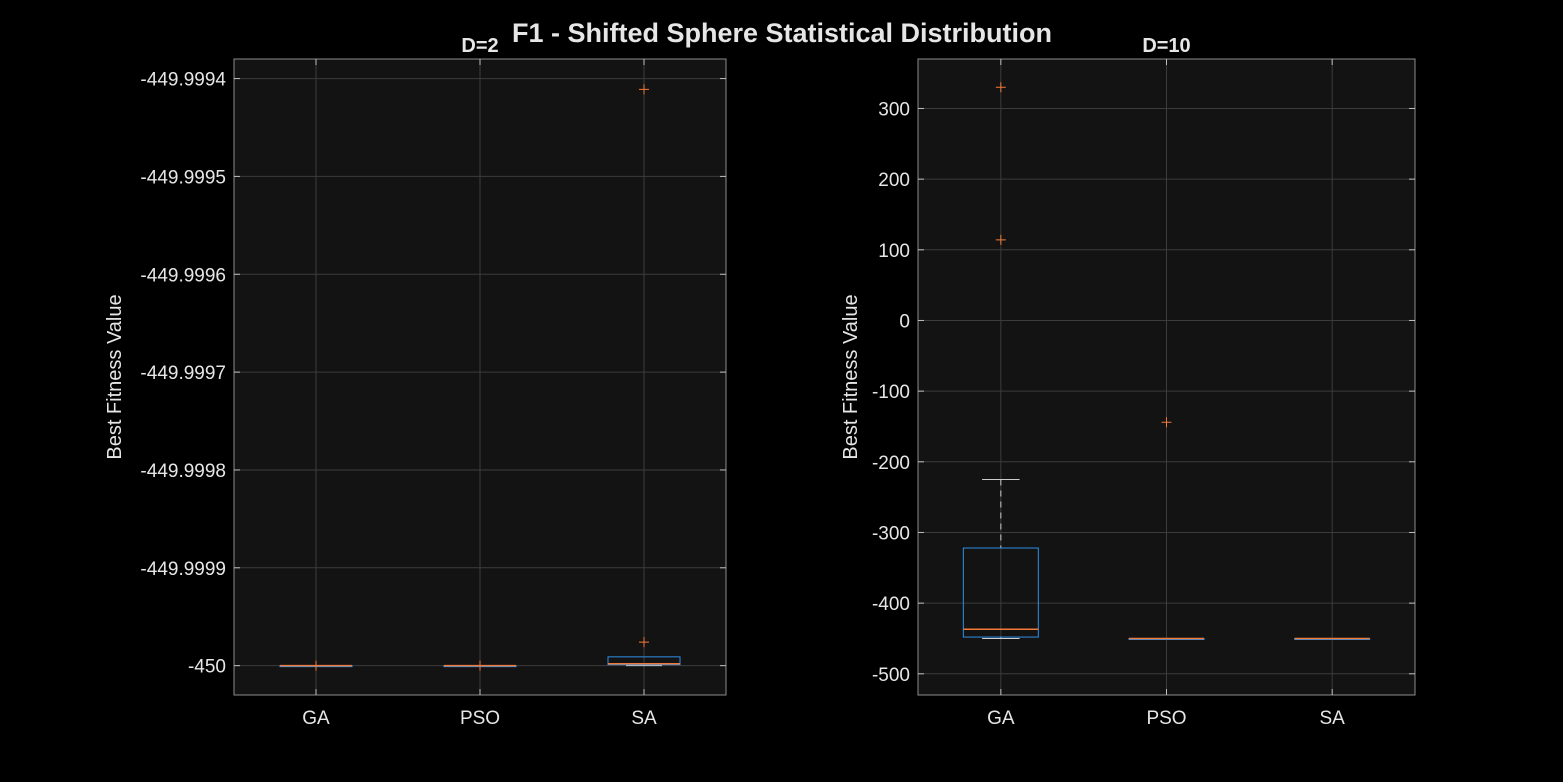  What do you see at coordinates (891, 392) in the screenshot?
I see `y-tick-label: -100` at bounding box center [891, 392].